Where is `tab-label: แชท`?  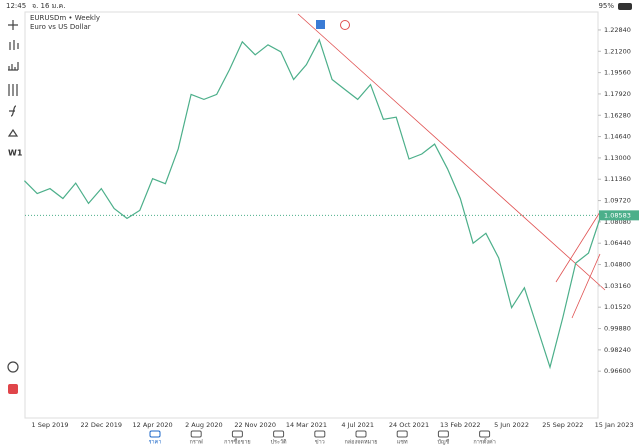
tab-label: แชท is located at coordinates (402, 442).